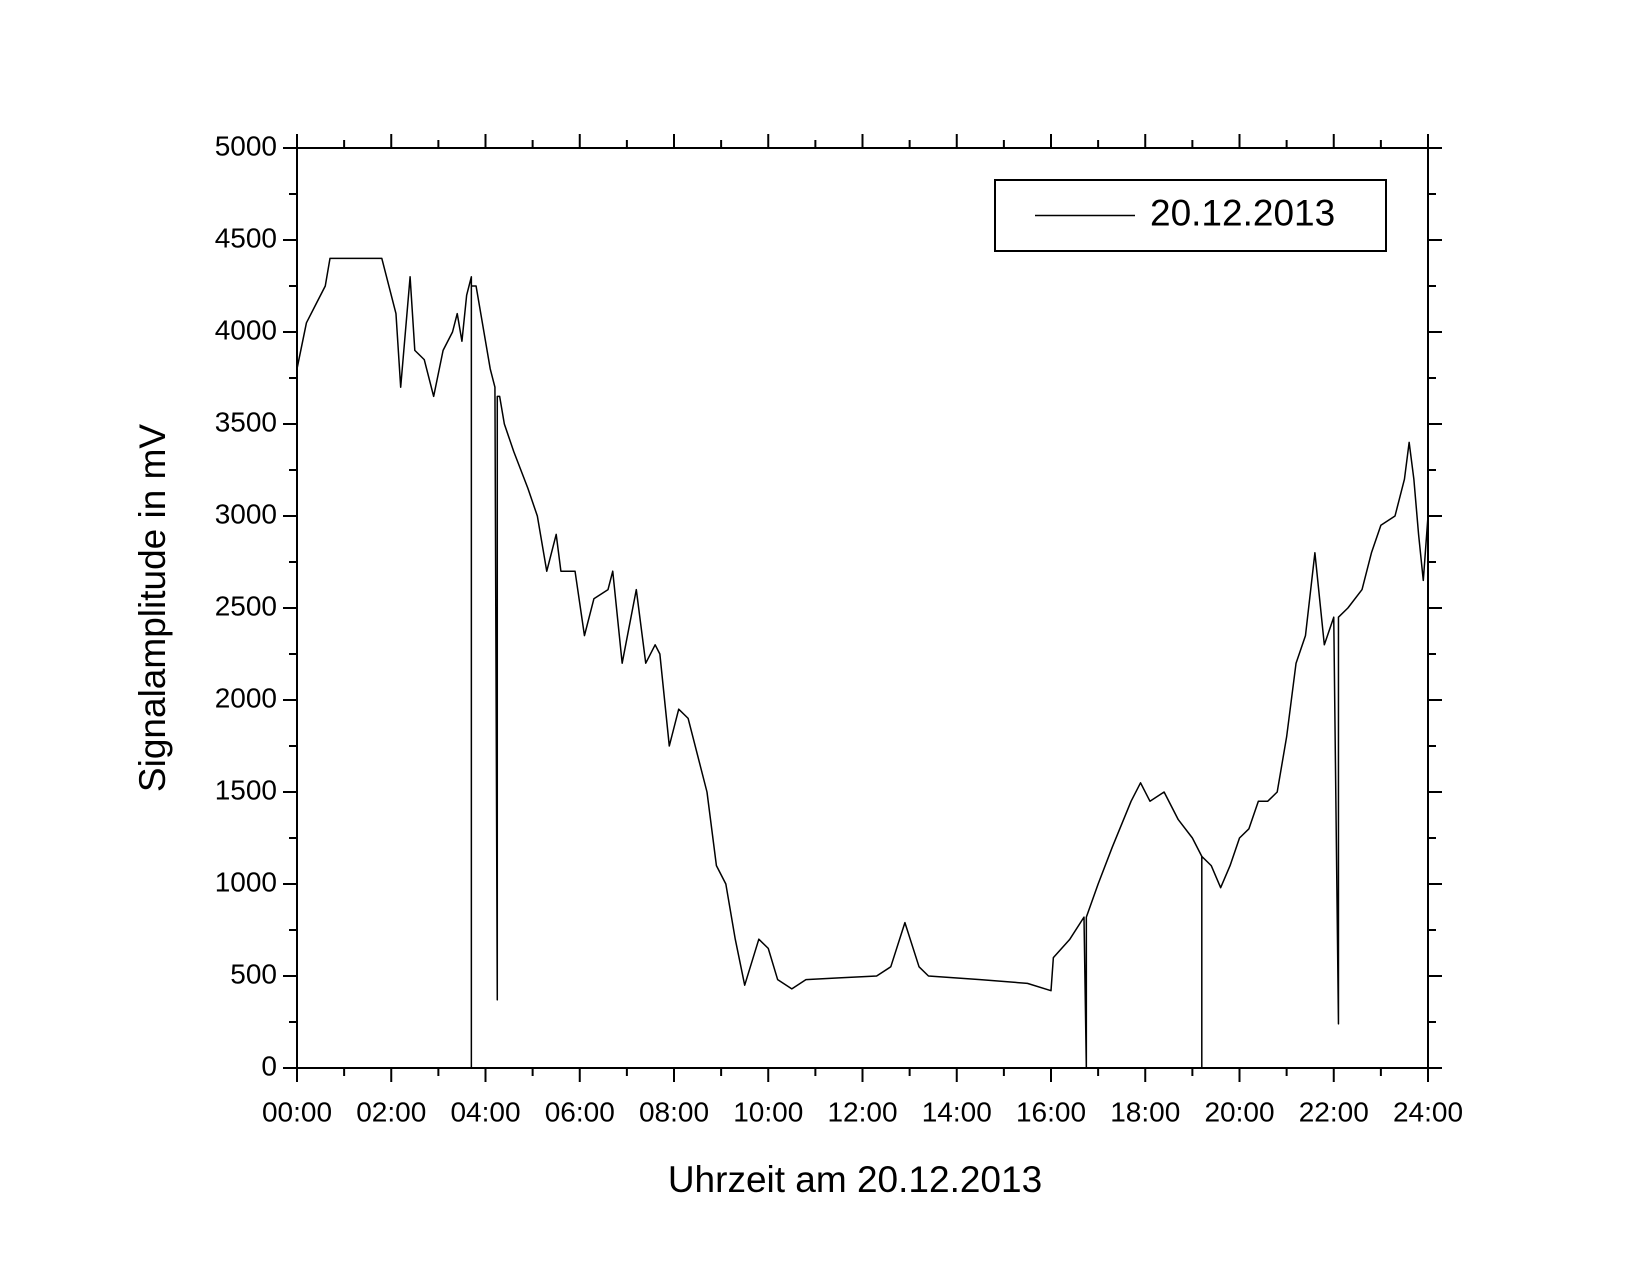 Image resolution: width=1650 pixels, height=1275 pixels. What do you see at coordinates (246, 237) in the screenshot?
I see `y-tick-label: 4500` at bounding box center [246, 237].